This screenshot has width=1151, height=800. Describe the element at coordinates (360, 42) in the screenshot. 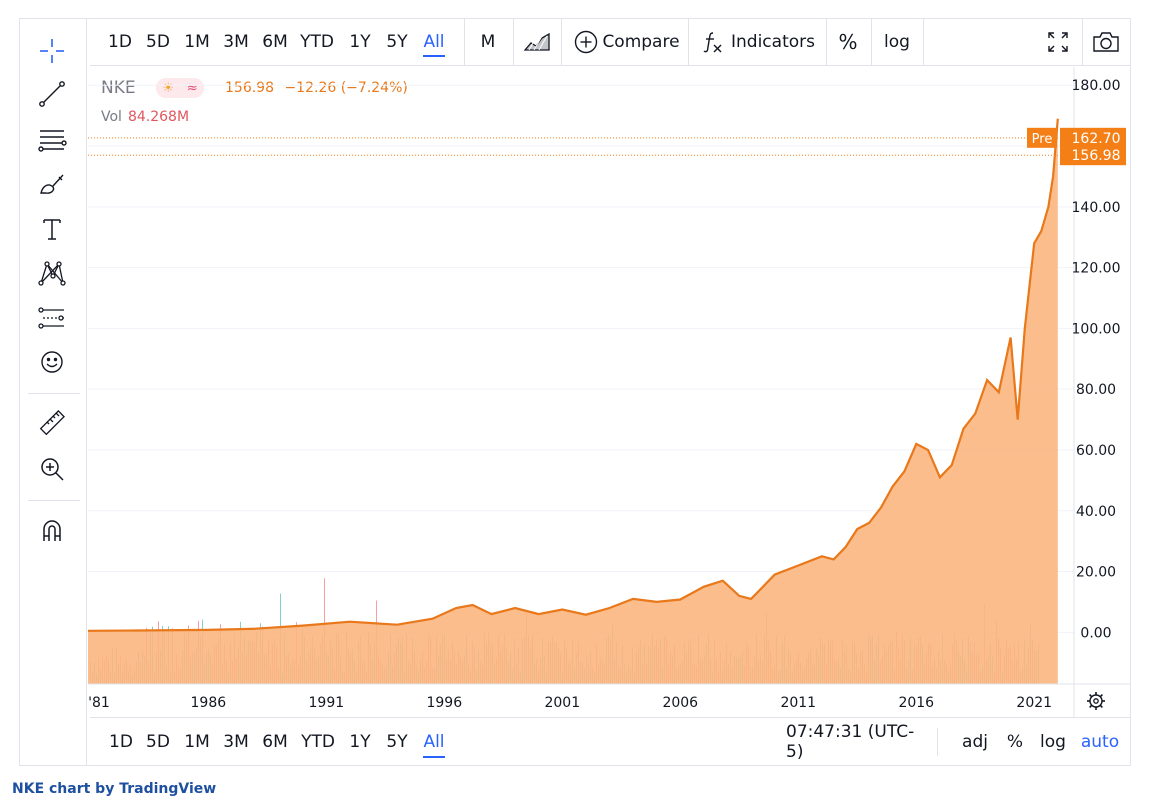

I see `range-1y-button: 1Y` at that location.